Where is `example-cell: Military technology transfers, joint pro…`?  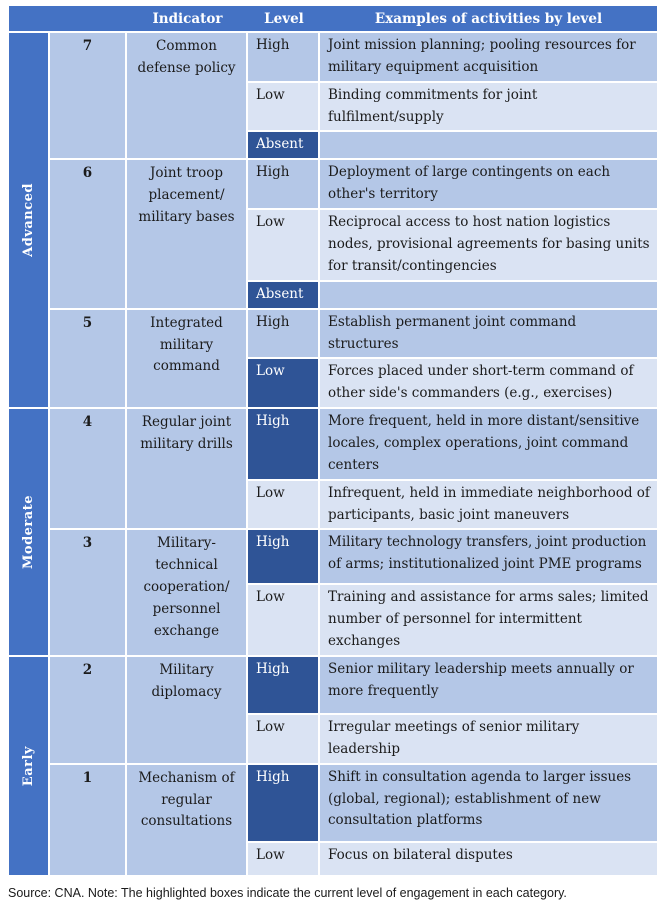
example-cell: Military technology transfers, joint pro… is located at coordinates (488, 557).